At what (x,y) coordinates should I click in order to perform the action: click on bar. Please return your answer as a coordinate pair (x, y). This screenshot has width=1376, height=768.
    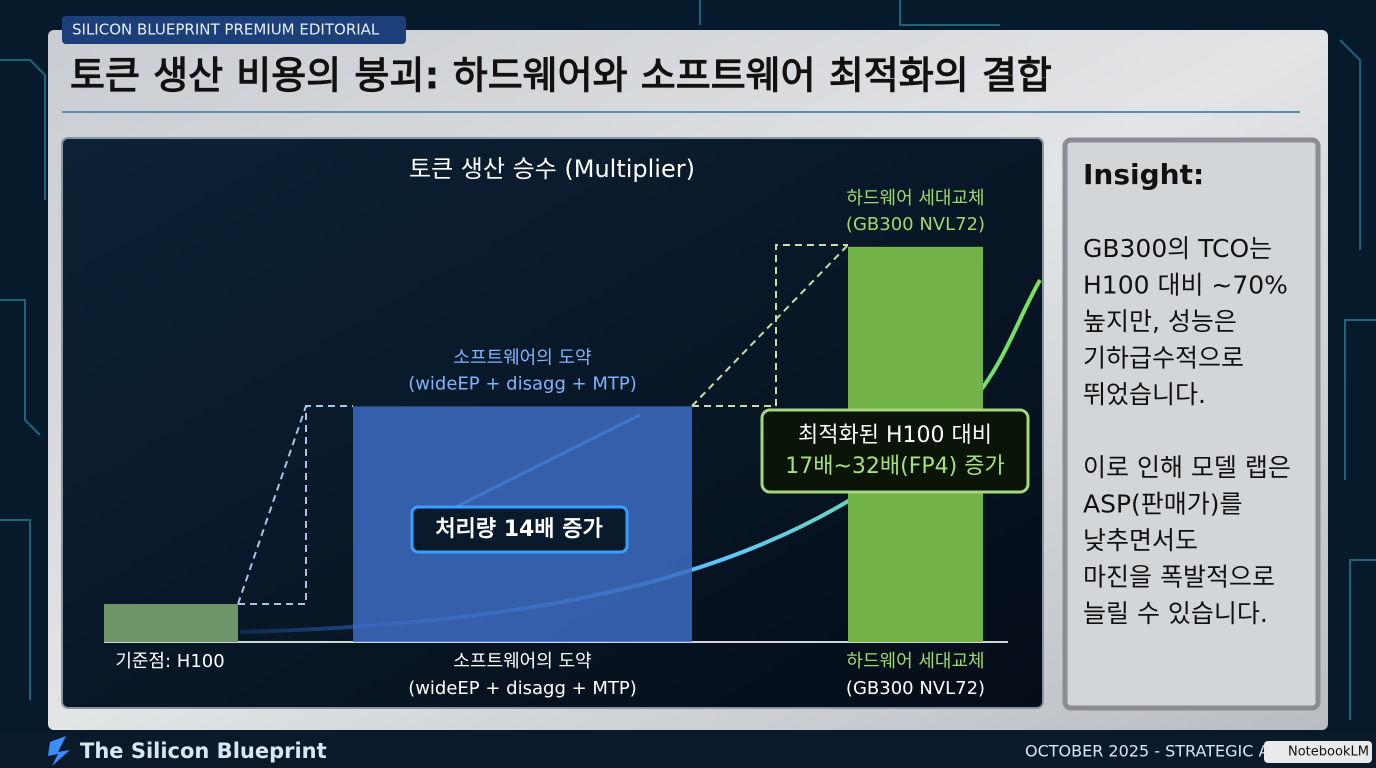
    Looking at the image, I should click on (171, 623).